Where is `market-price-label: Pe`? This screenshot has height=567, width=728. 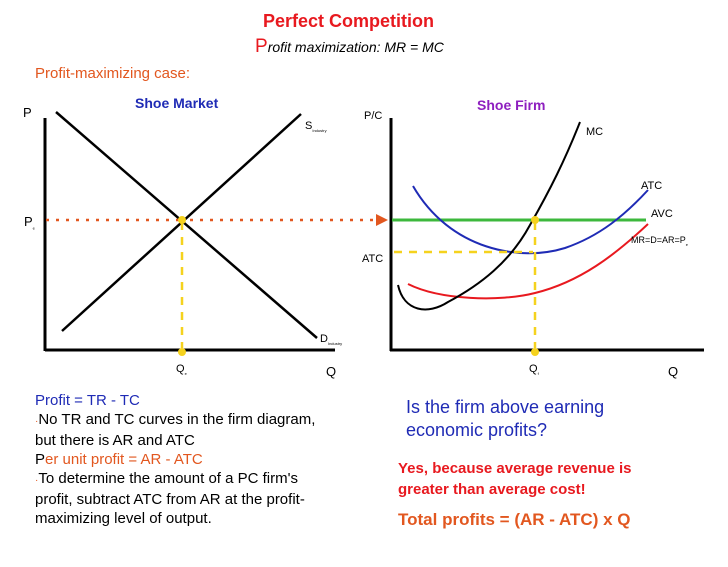
market-price-label: Pe is located at coordinates (29, 222).